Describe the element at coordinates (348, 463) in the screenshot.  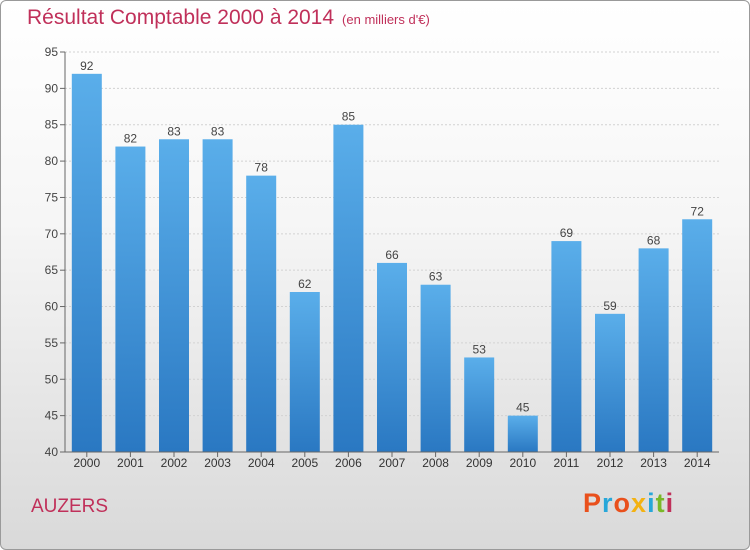
I see `x-tick-label-2006: 2006` at that location.